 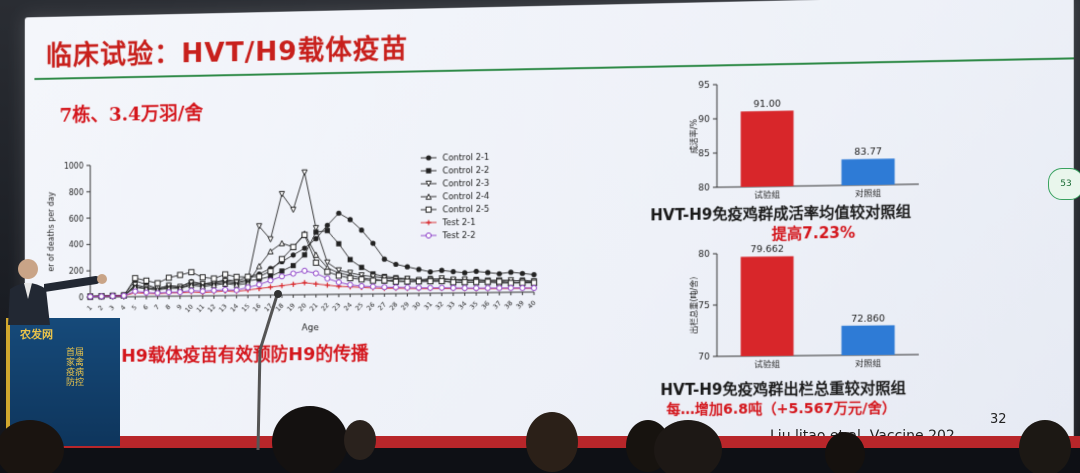 I want to click on bar, so click(x=767, y=306).